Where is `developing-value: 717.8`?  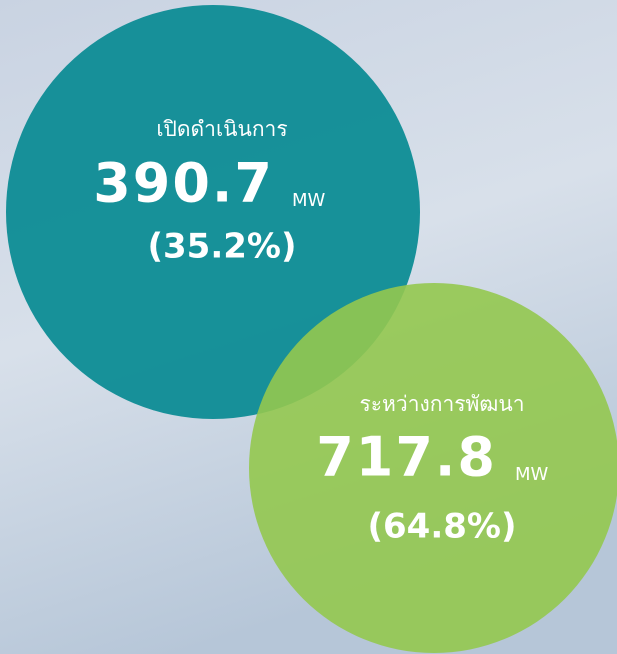
developing-value: 717.8 is located at coordinates (406, 457).